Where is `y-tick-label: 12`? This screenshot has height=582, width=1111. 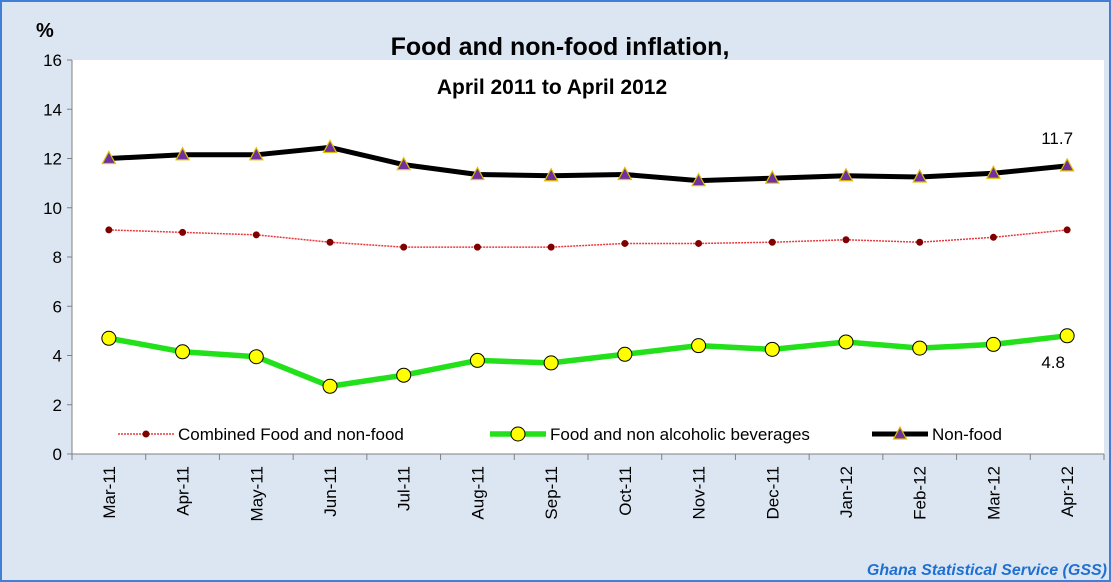
y-tick-label: 12 is located at coordinates (52, 159).